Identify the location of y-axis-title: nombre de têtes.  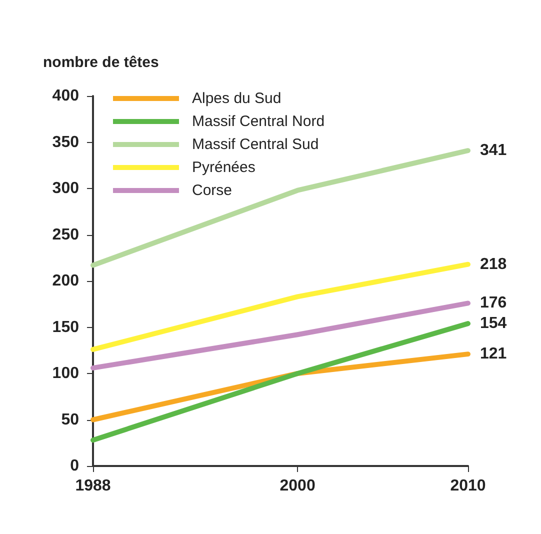
(101, 62).